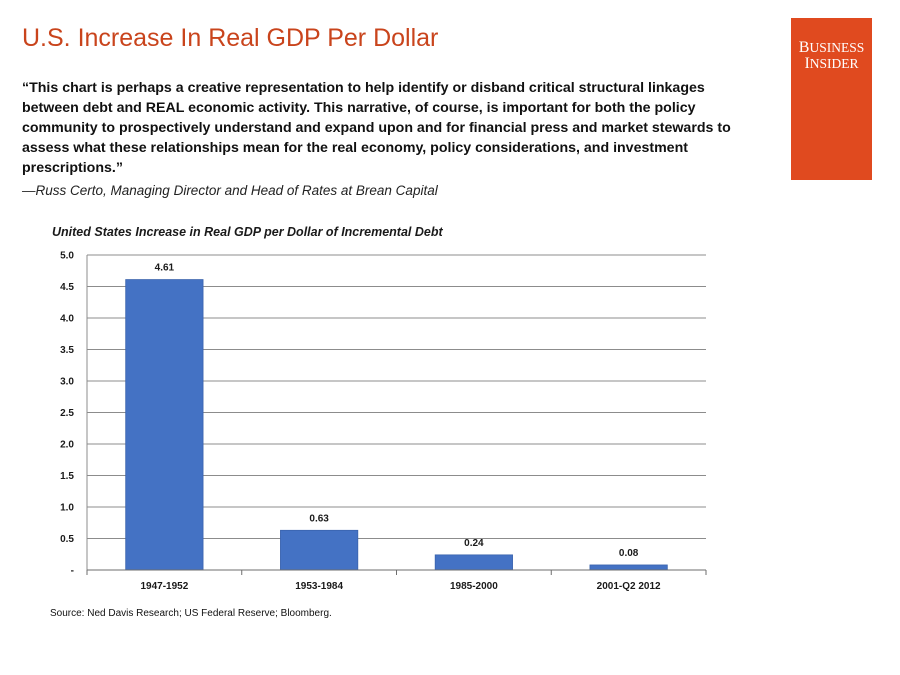 Image resolution: width=900 pixels, height=675 pixels. What do you see at coordinates (67, 508) in the screenshot?
I see `y-tick-label: 1.0` at bounding box center [67, 508].